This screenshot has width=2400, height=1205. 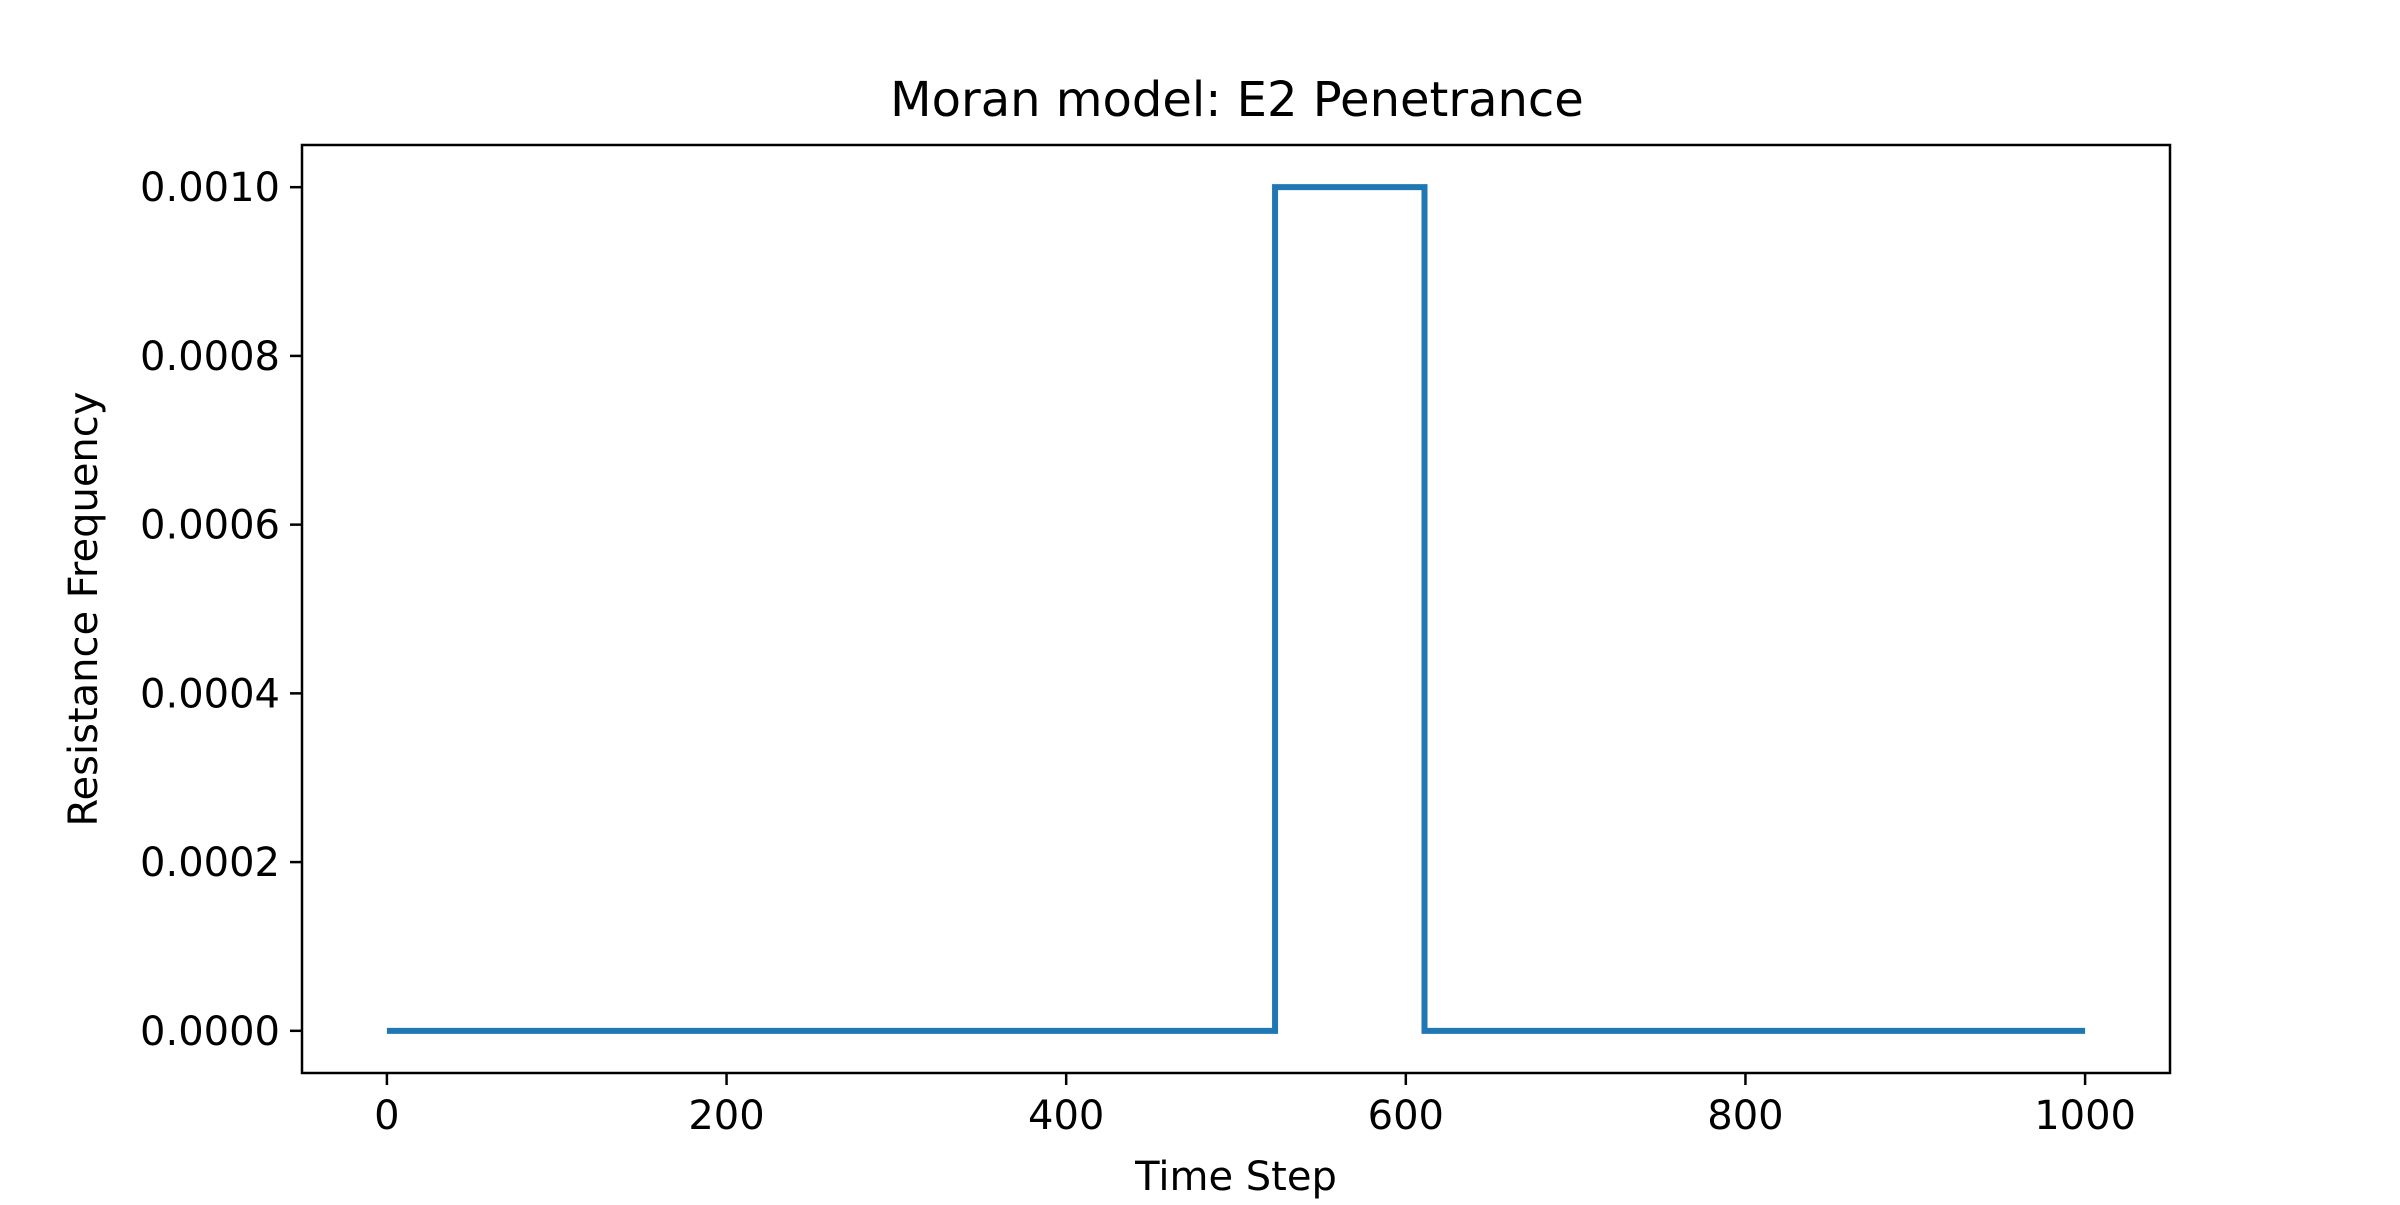 I want to click on y-tick-label: 0.0002, so click(x=210, y=863).